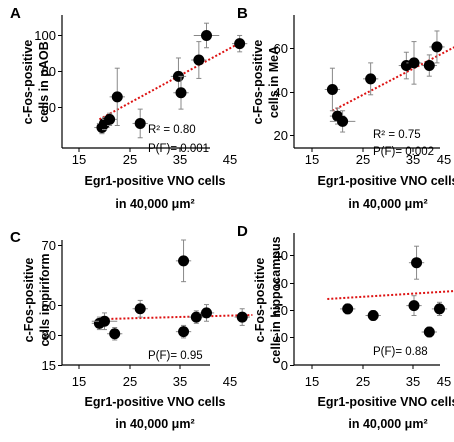  I want to click on panel-letter: C, so click(15, 237).